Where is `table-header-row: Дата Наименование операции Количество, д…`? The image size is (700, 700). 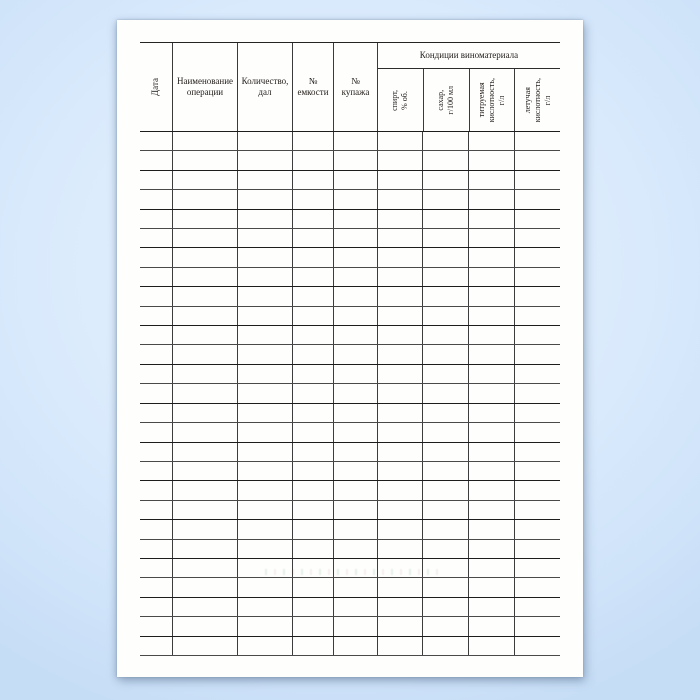 table-header-row: Дата Наименование операции Количество, д… is located at coordinates (350, 87).